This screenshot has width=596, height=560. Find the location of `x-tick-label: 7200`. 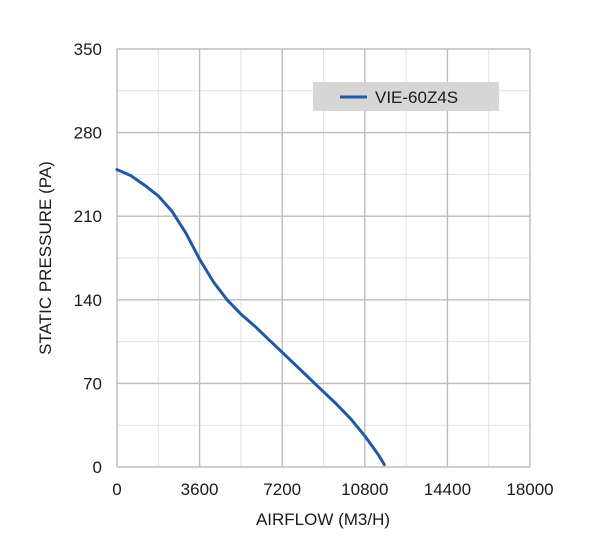

x-tick-label: 7200 is located at coordinates (282, 489).